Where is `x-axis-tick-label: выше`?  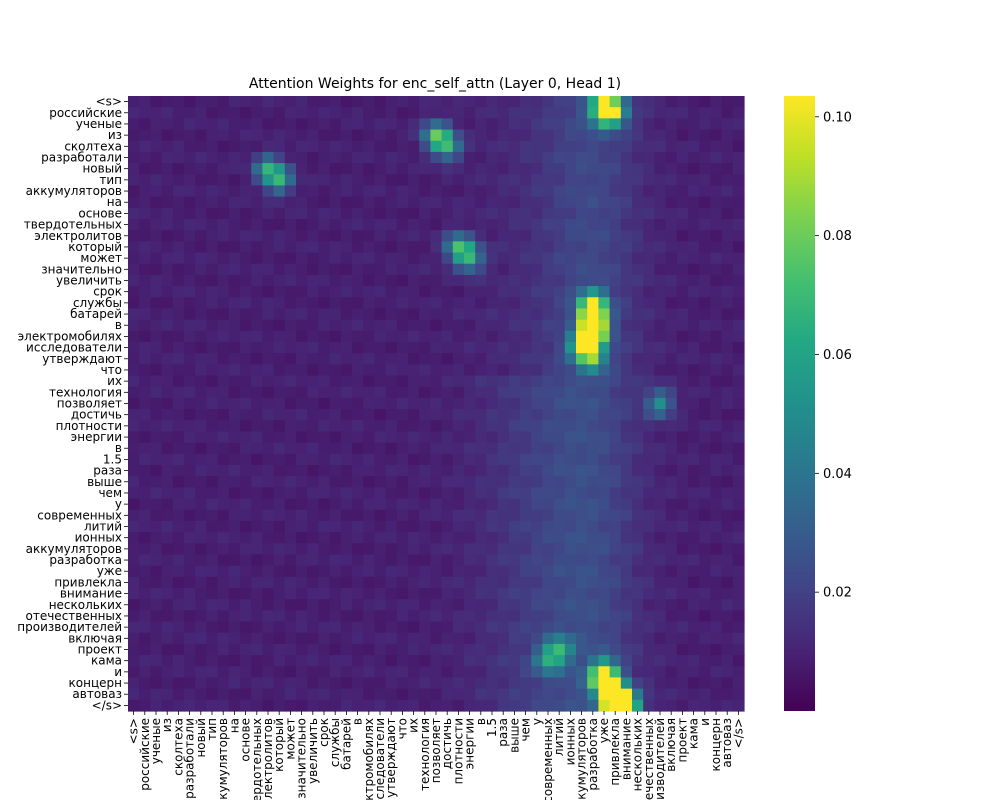 x-axis-tick-label: выше is located at coordinates (514, 735).